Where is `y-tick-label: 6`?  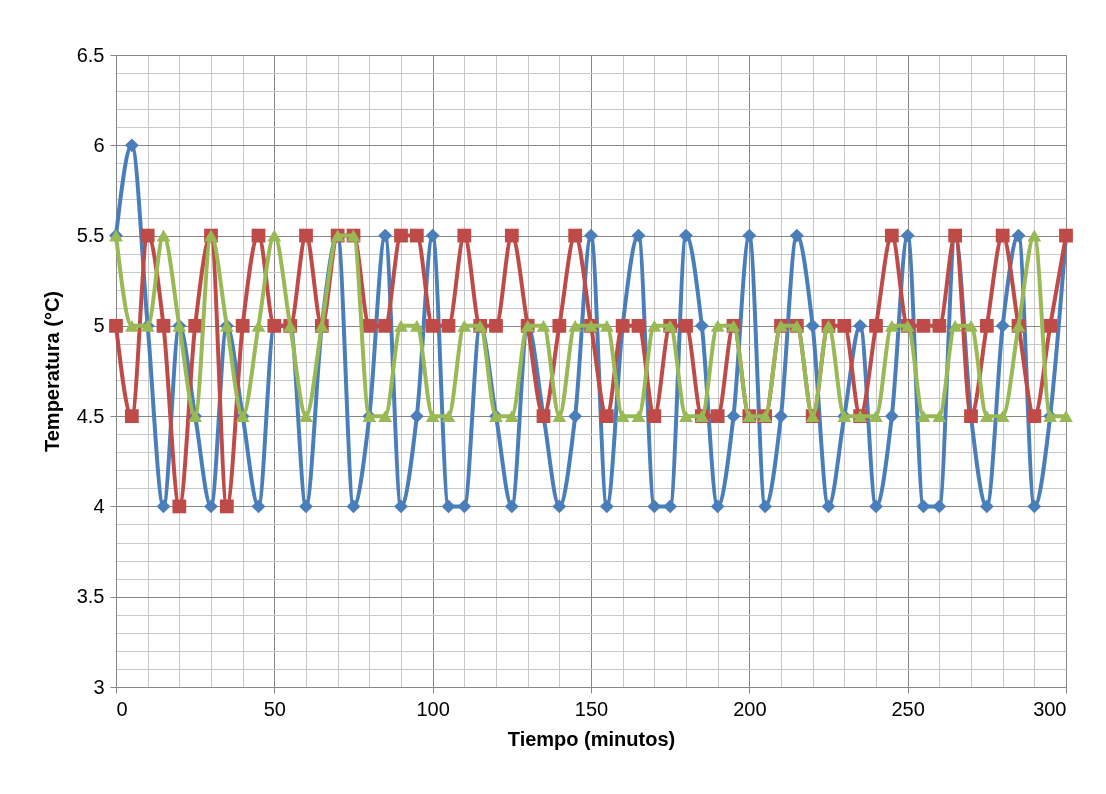 y-tick-label: 6 is located at coordinates (99, 144).